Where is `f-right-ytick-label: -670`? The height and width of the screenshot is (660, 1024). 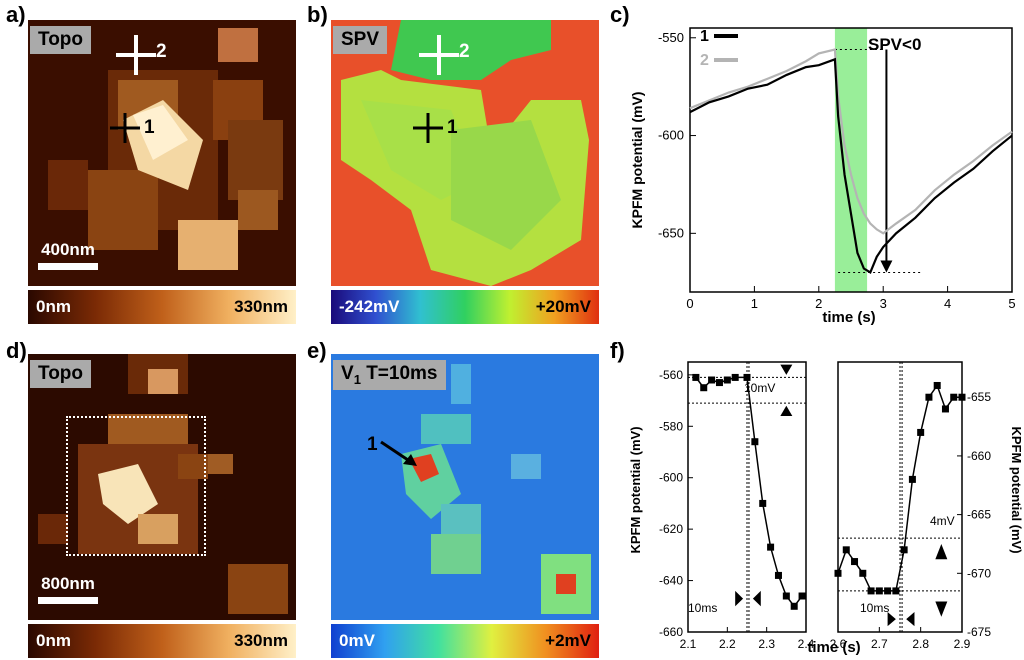
f-right-ytick-label: -670 is located at coordinates (979, 573).